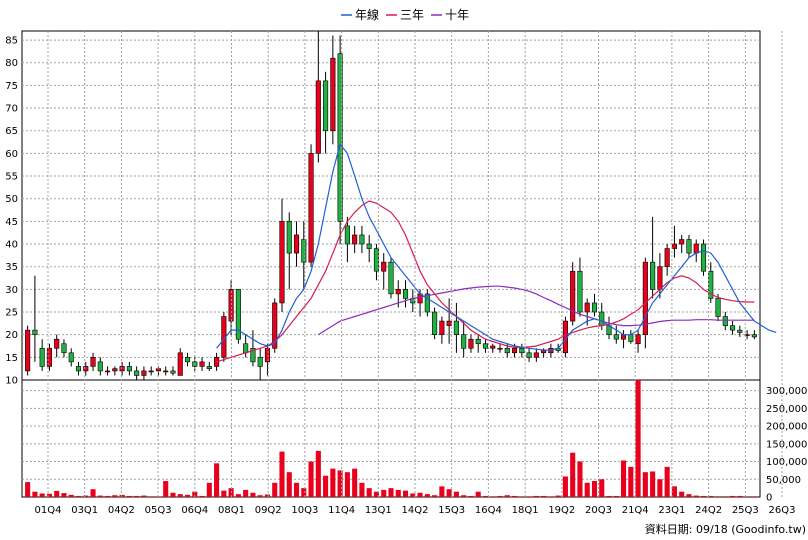 The image size is (808, 540). What do you see at coordinates (725, 529) in the screenshot?
I see `source-note: 資料日期: 09/18 (Goodinfo.tw)` at bounding box center [725, 529].